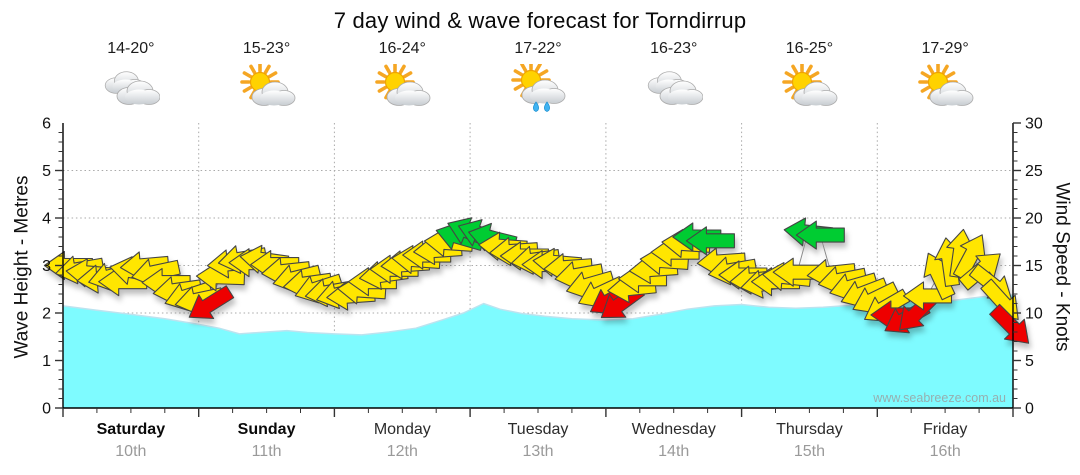 This screenshot has width=1080, height=475. I want to click on wave-height-line, so click(538, 315).